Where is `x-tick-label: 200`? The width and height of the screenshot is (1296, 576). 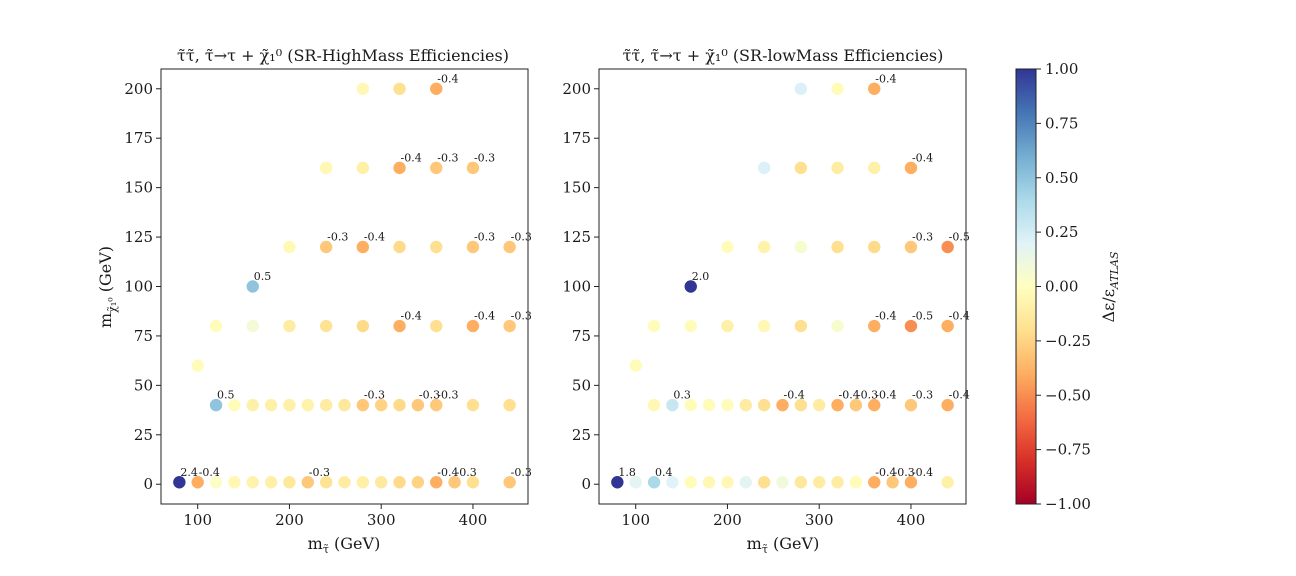 x-tick-label: 200 is located at coordinates (289, 520).